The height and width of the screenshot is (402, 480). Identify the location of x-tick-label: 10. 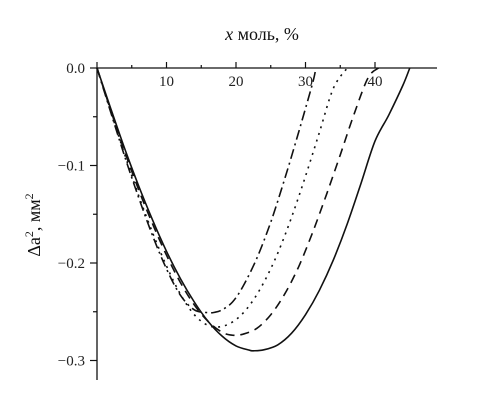
(166, 82).